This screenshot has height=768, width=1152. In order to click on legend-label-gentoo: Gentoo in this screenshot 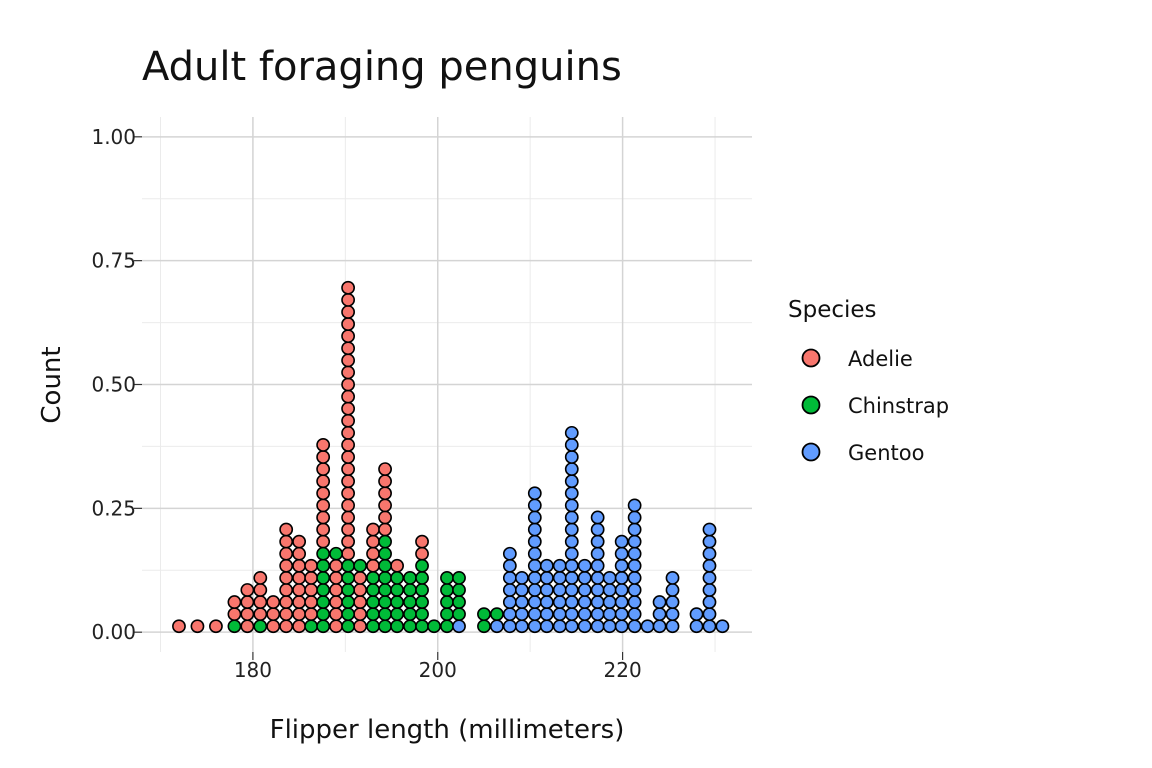, I will do `click(886, 453)`.